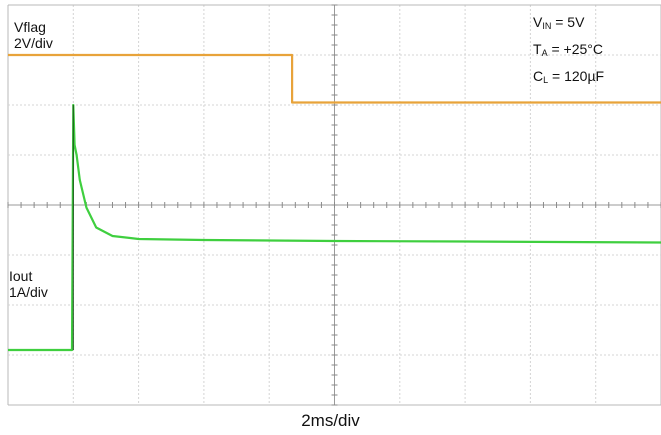 Image resolution: width=661 pixels, height=435 pixels. Describe the element at coordinates (559, 22) in the screenshot. I see `condition-vin: VIN = 5V` at that location.